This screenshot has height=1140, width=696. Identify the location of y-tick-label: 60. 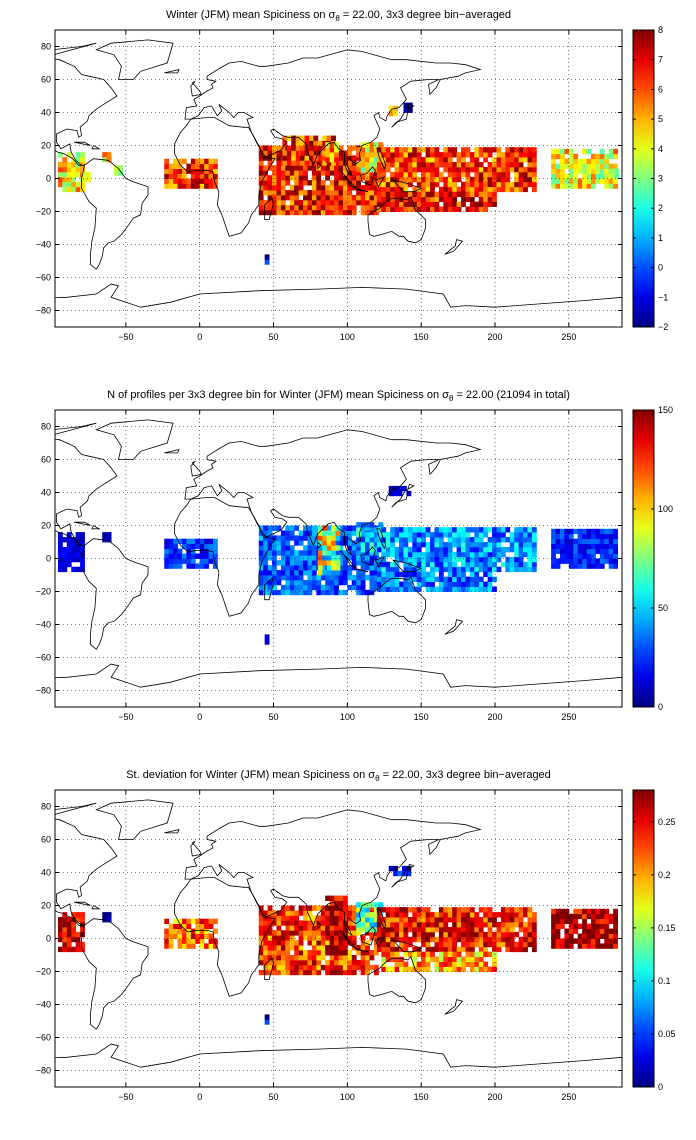
(46, 840).